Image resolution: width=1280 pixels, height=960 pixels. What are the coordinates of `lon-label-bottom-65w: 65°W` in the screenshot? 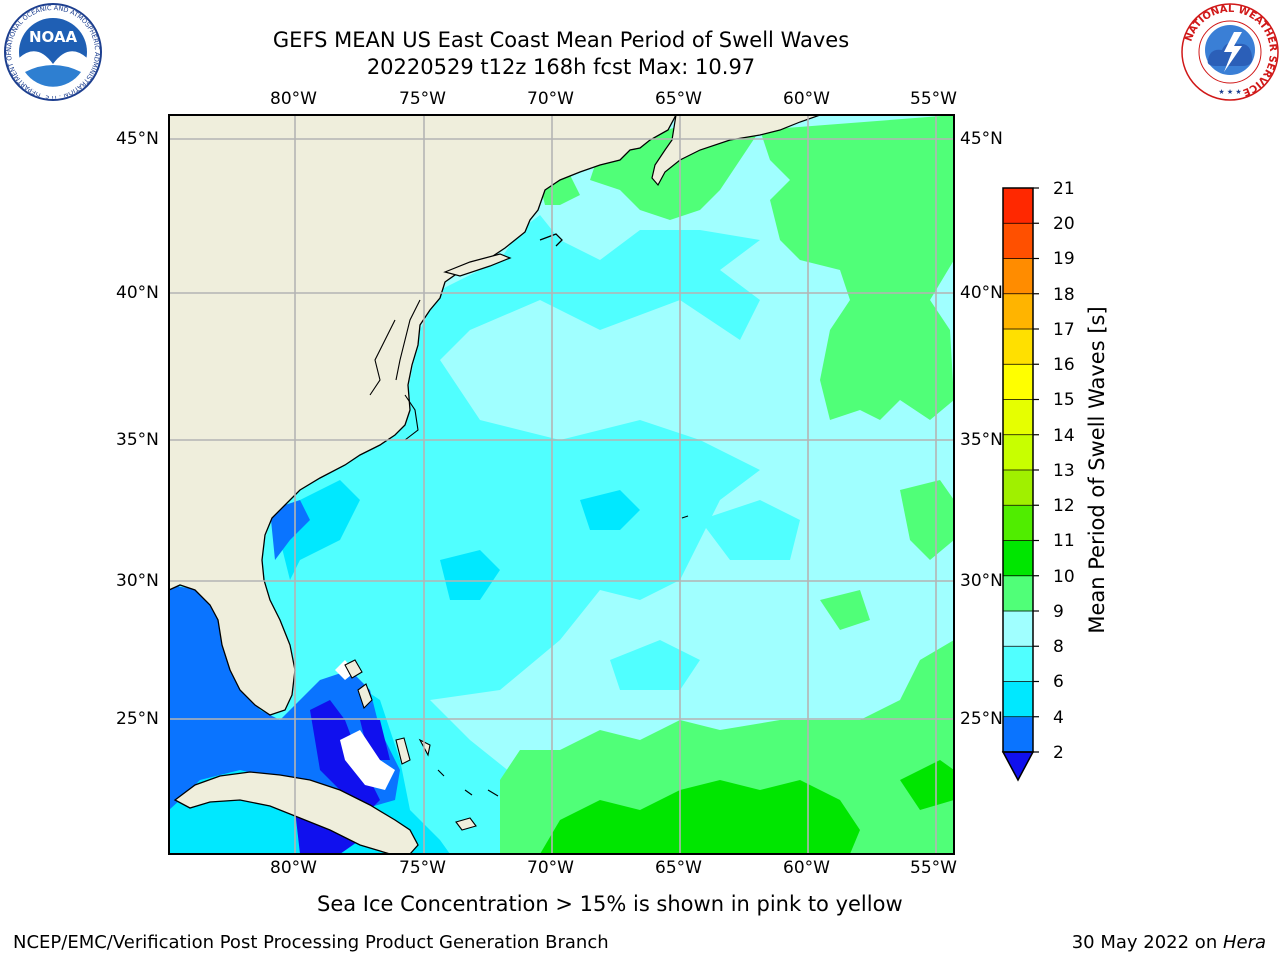 It's located at (678, 868).